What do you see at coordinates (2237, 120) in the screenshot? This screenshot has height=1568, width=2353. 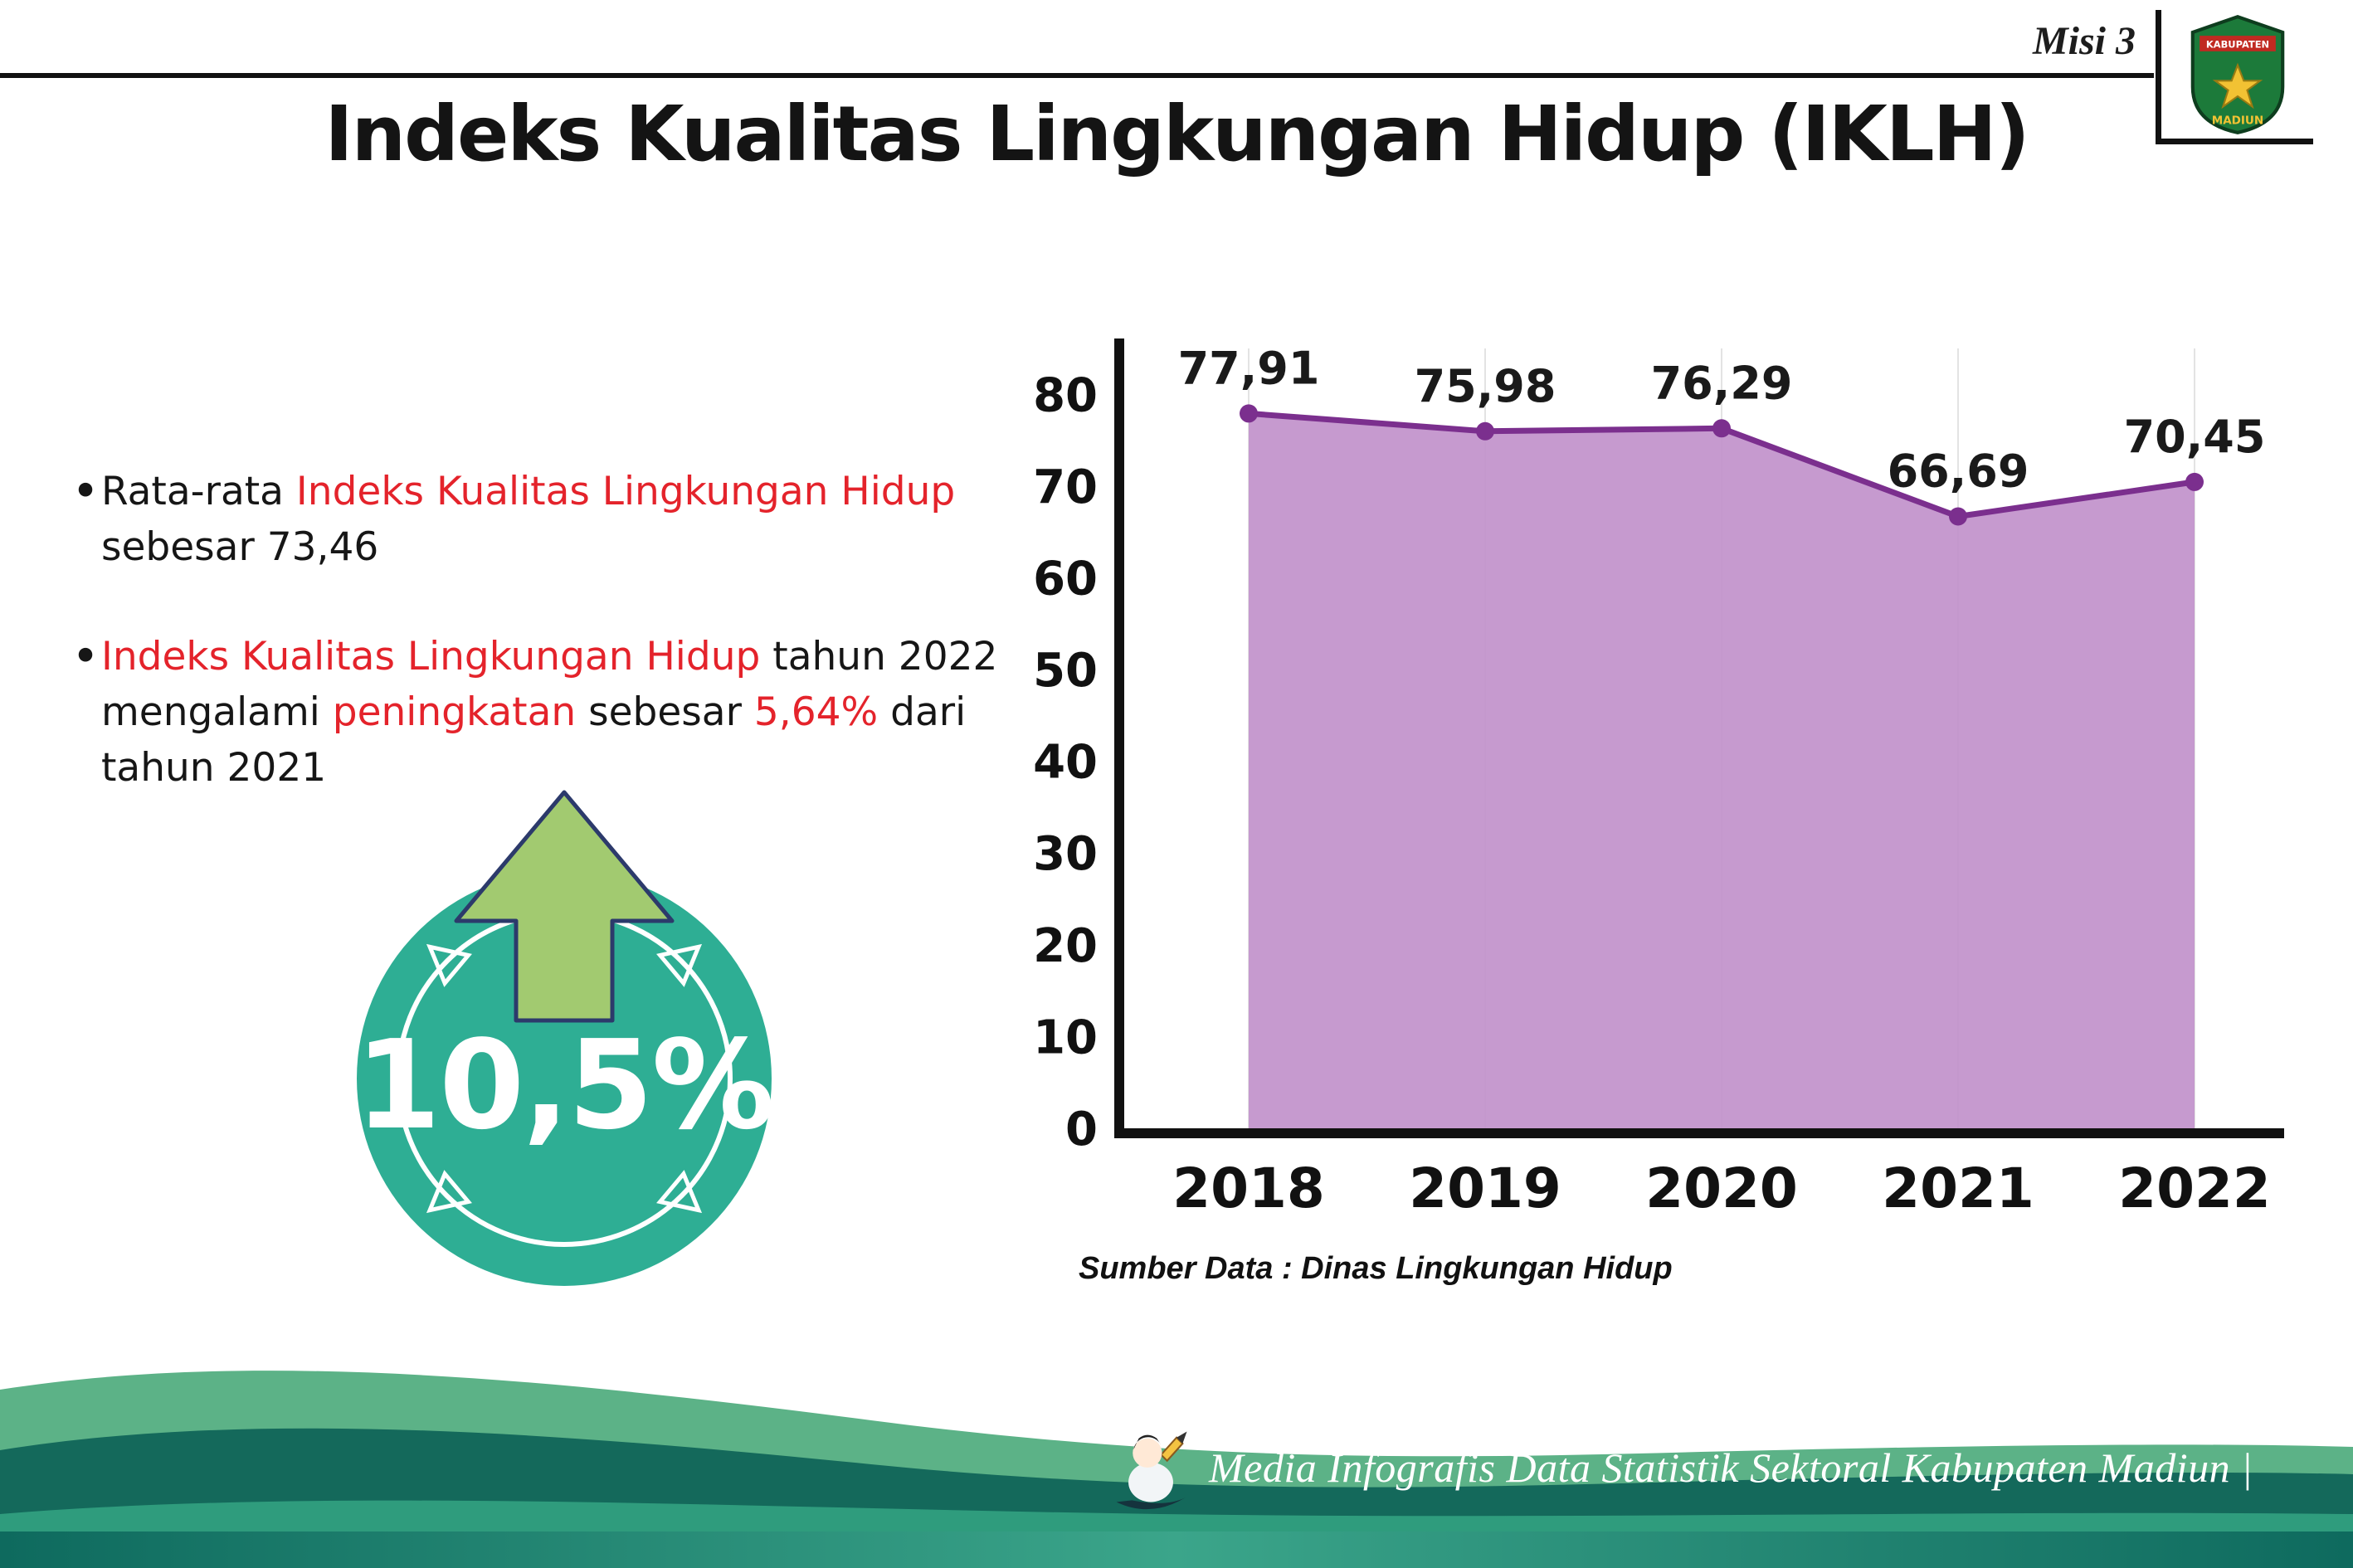 I see `logo-bottom-text: MADIUN` at bounding box center [2237, 120].